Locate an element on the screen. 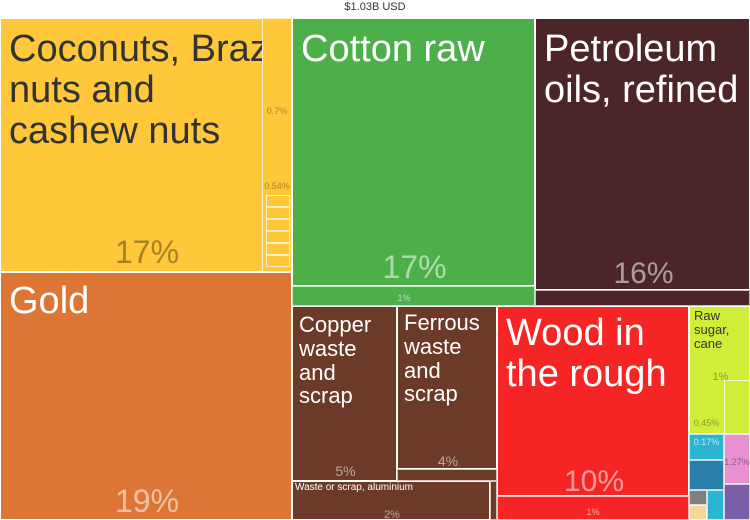  tile-share: 16% is located at coordinates (643, 273).